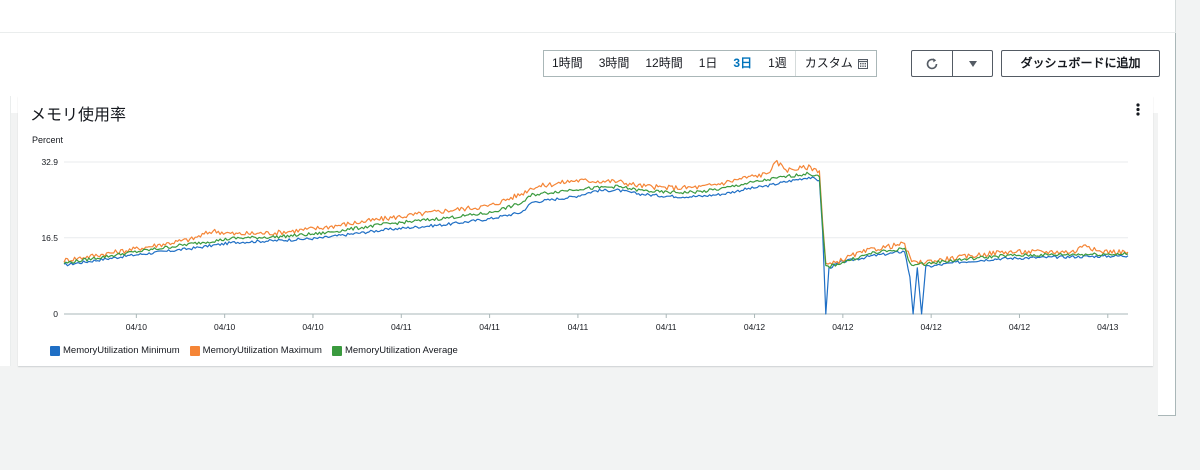  I want to click on refresh-button-group, so click(952, 63).